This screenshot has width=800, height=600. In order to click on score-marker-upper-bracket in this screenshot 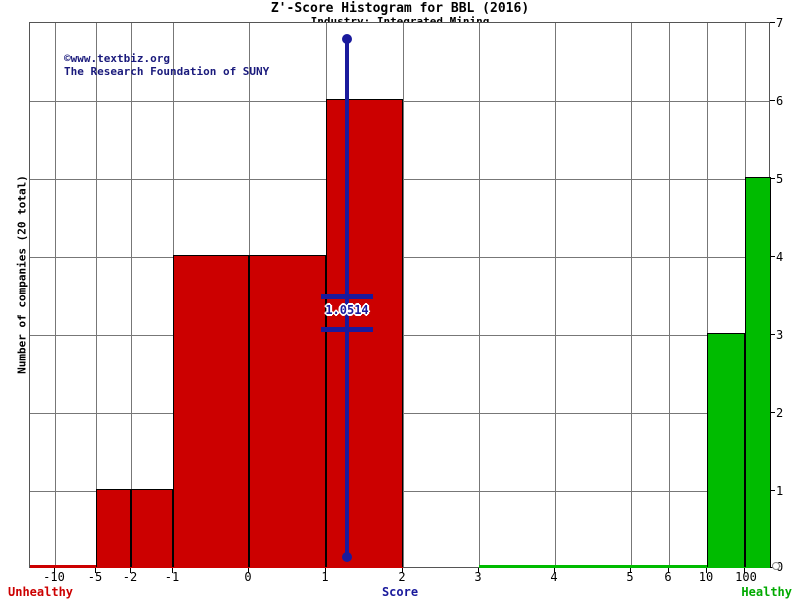, I will do `click(347, 296)`.